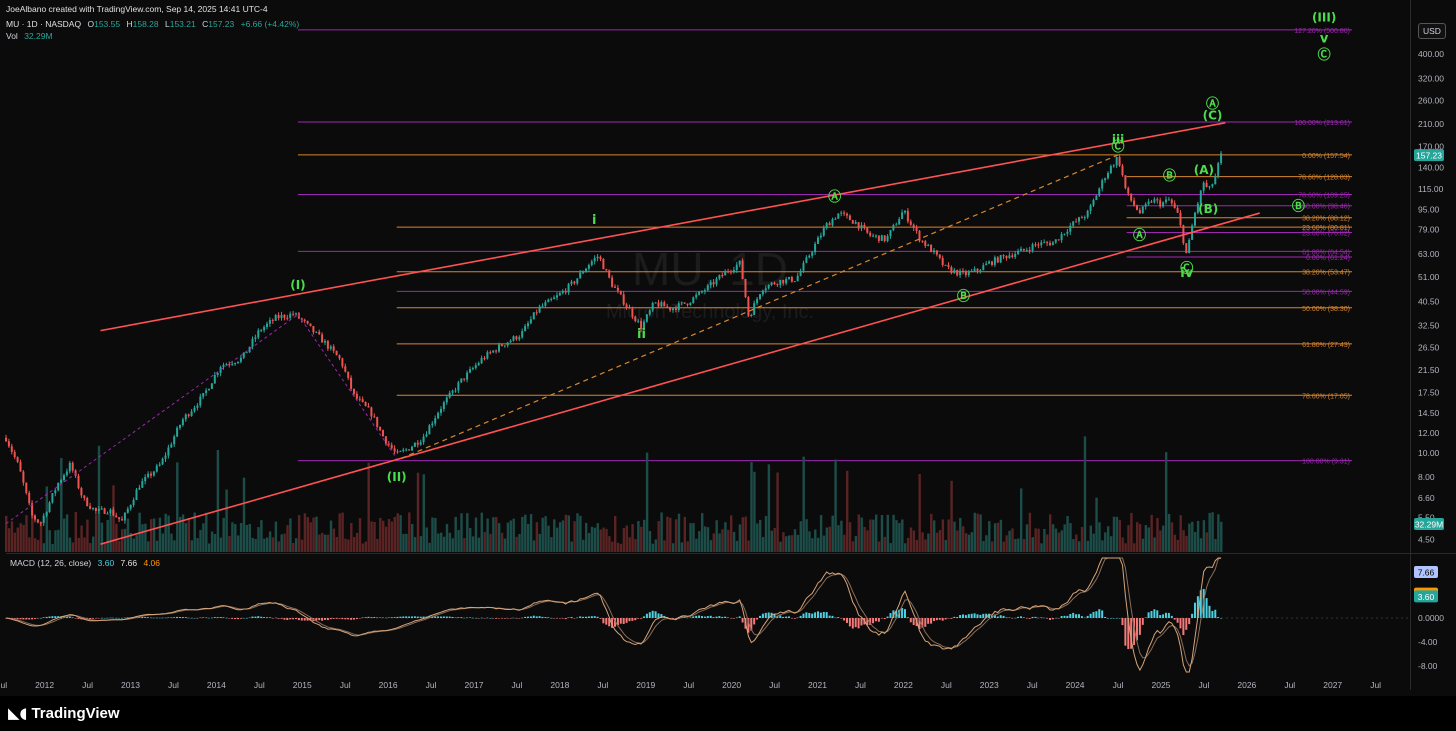 The image size is (1456, 731). What do you see at coordinates (64, 713) in the screenshot?
I see `tradingview-logo: ◣◖ TradingView` at bounding box center [64, 713].